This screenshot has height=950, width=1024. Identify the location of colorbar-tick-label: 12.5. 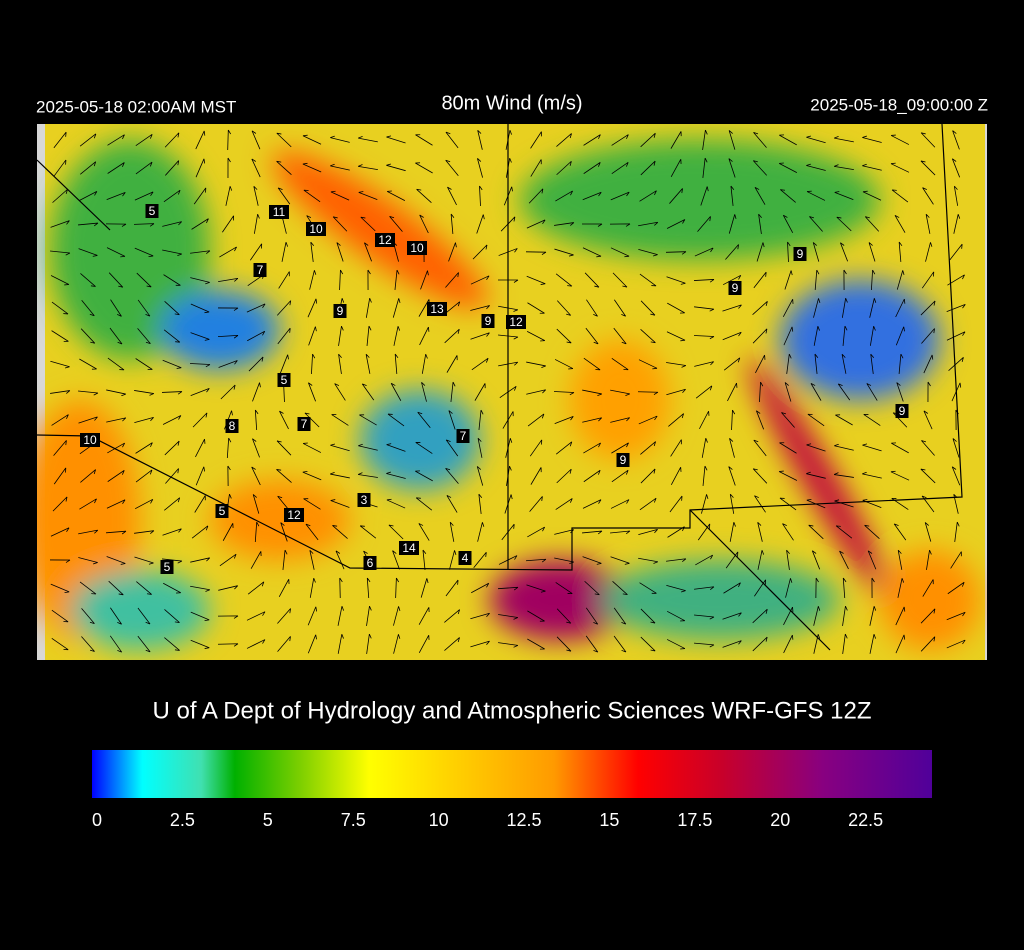
(524, 820).